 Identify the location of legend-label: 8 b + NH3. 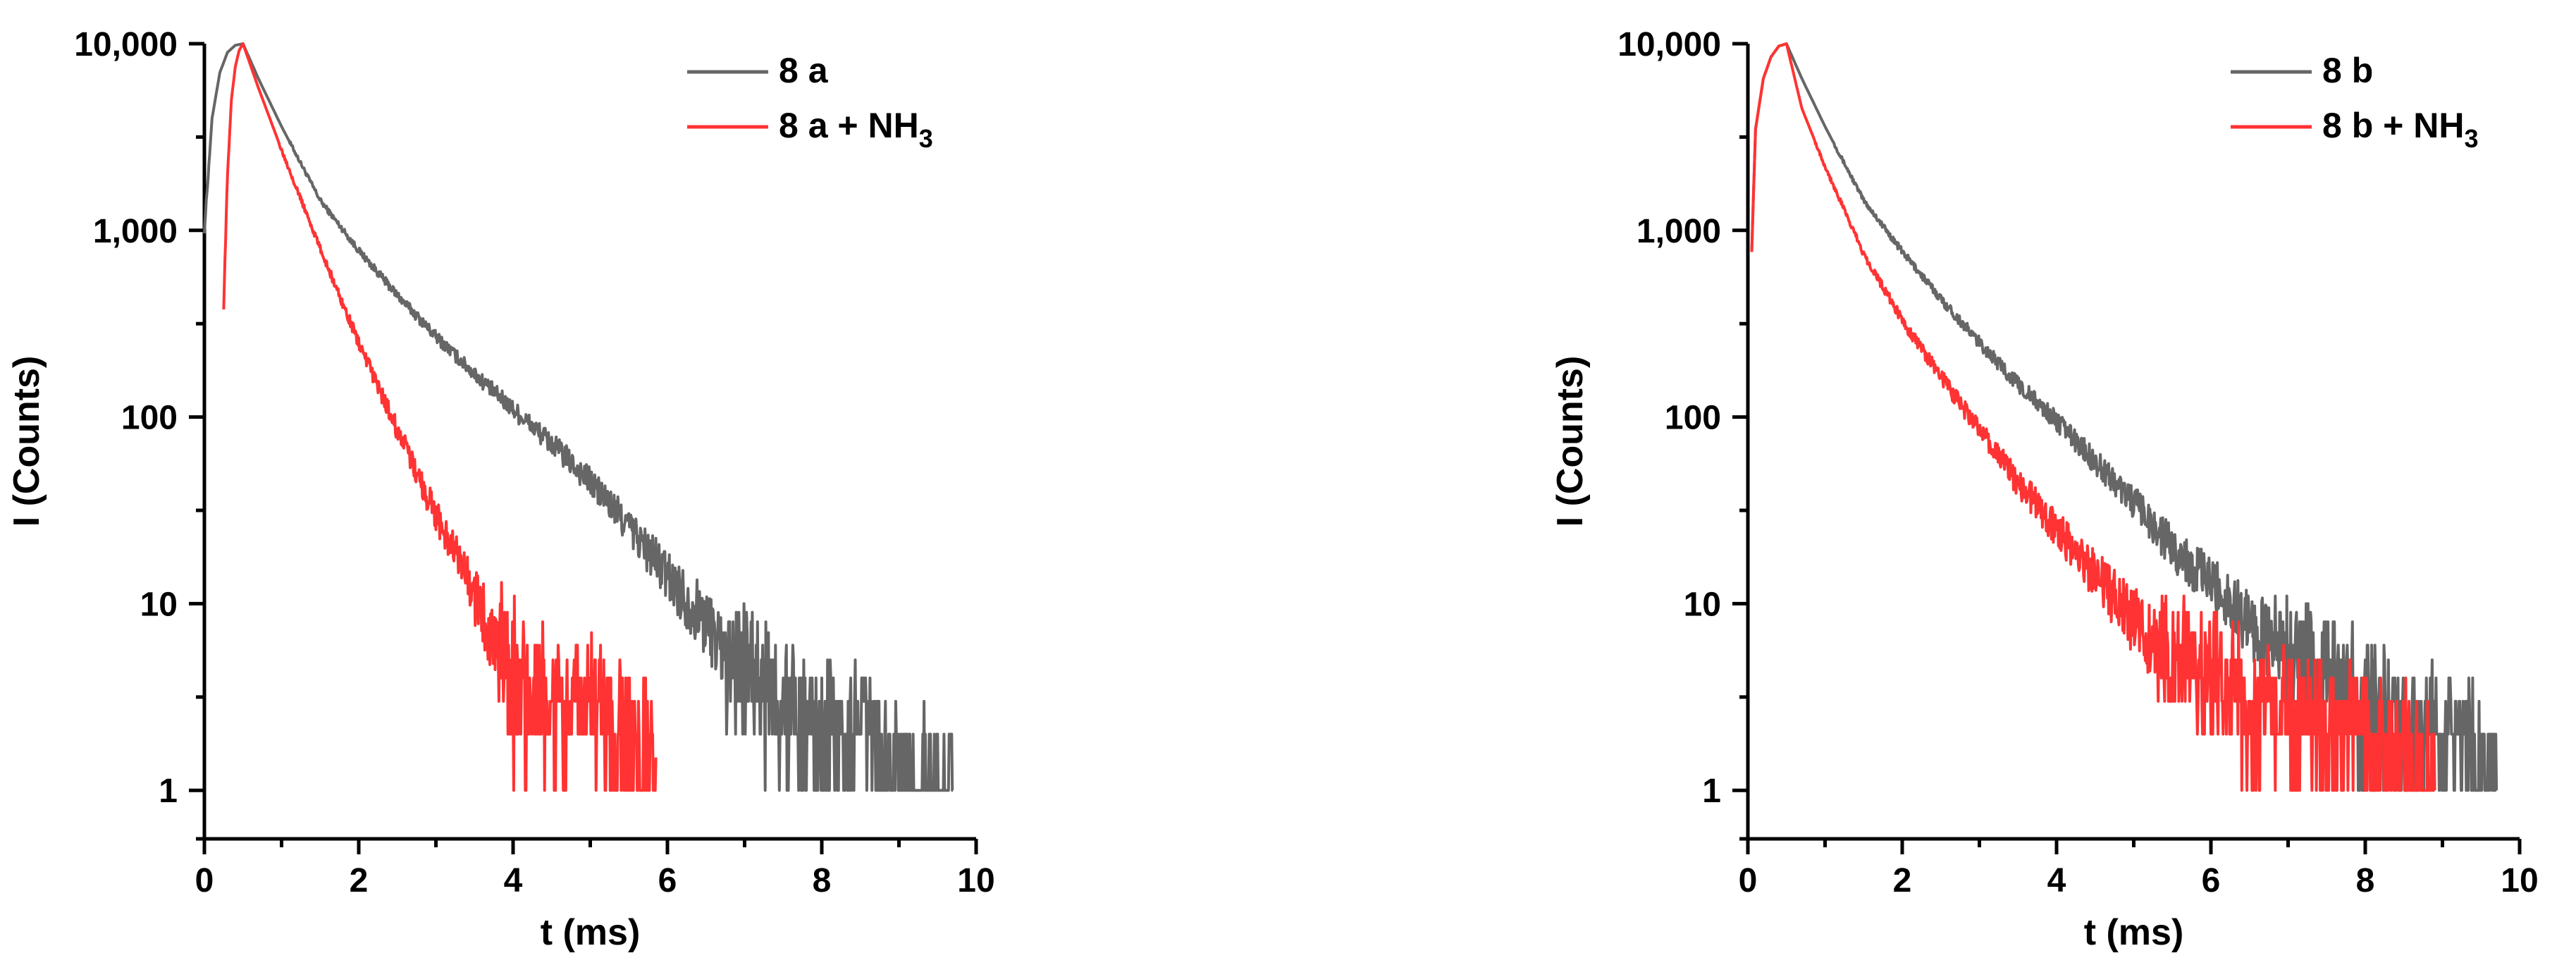
(2400, 129).